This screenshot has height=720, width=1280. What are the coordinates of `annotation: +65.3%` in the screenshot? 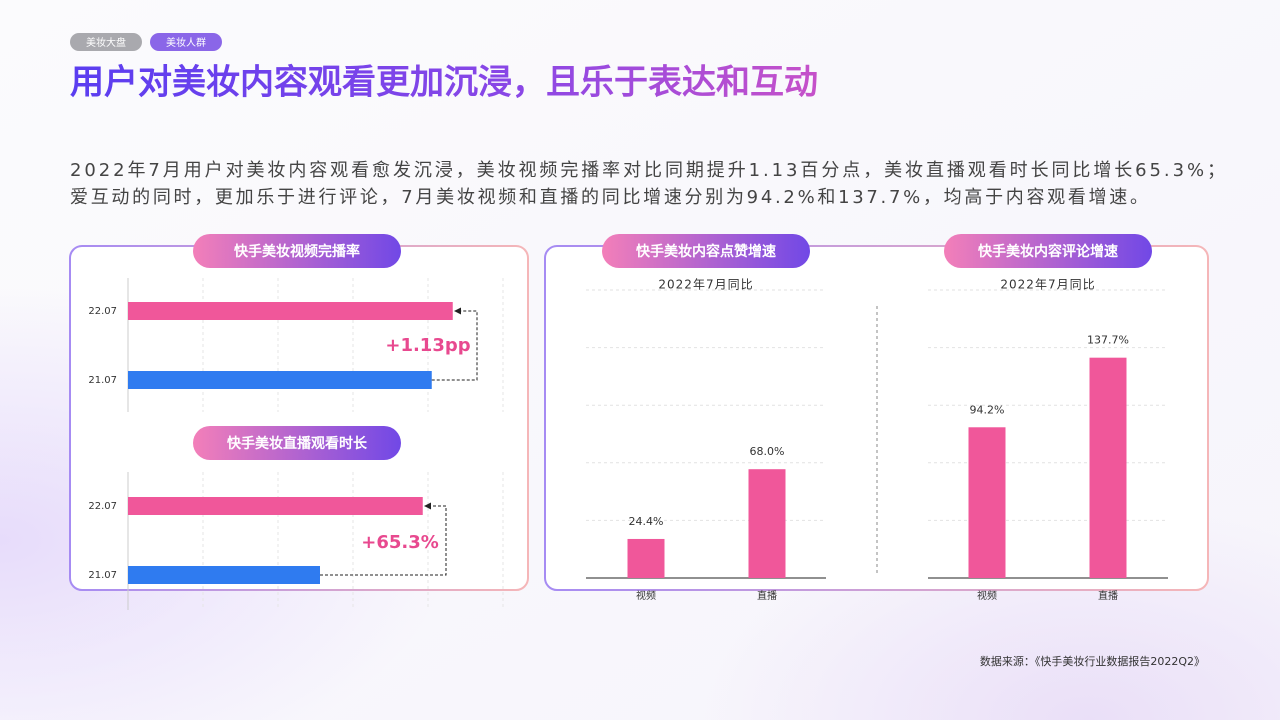 It's located at (400, 542).